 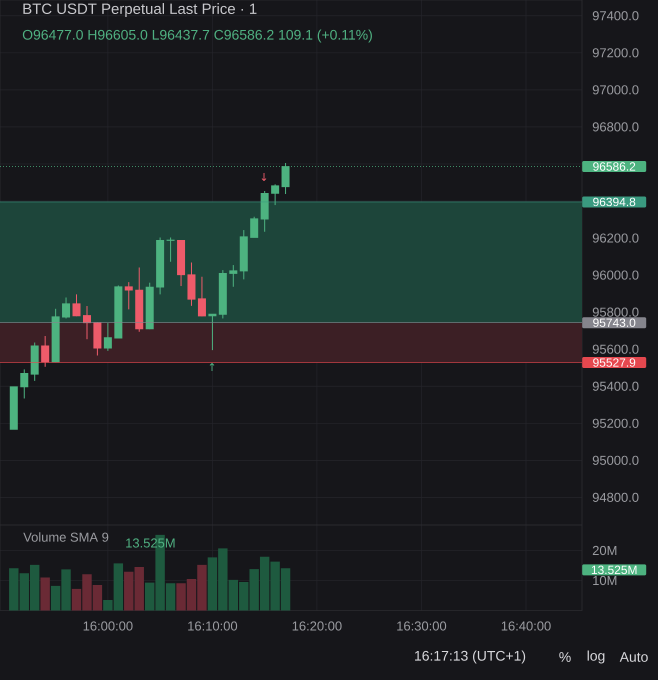 I want to click on x-tick-label: 16:00:00, so click(x=108, y=626).